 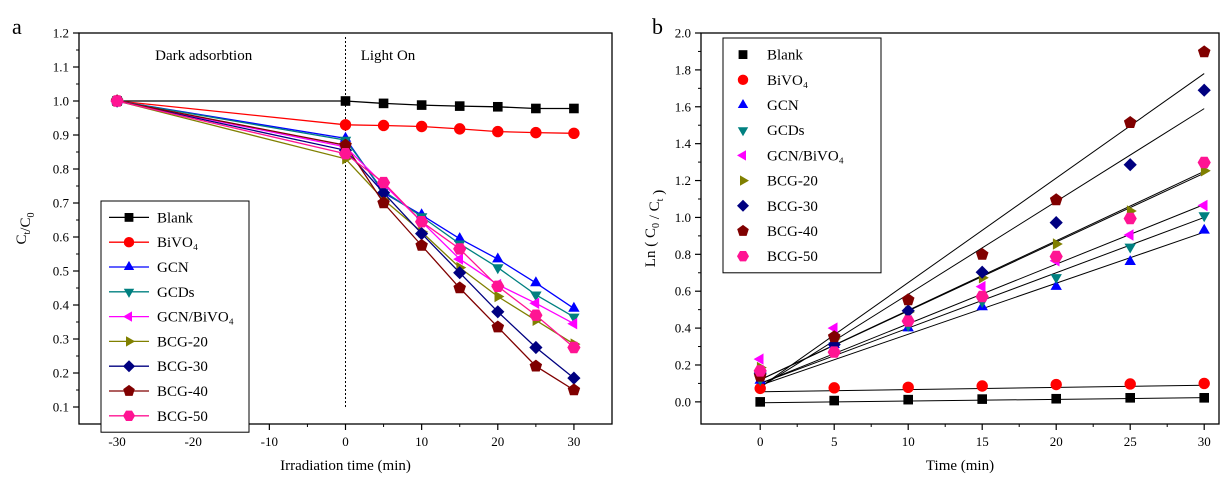 I want to click on y-tick-label: 1.0, so click(x=61, y=101).